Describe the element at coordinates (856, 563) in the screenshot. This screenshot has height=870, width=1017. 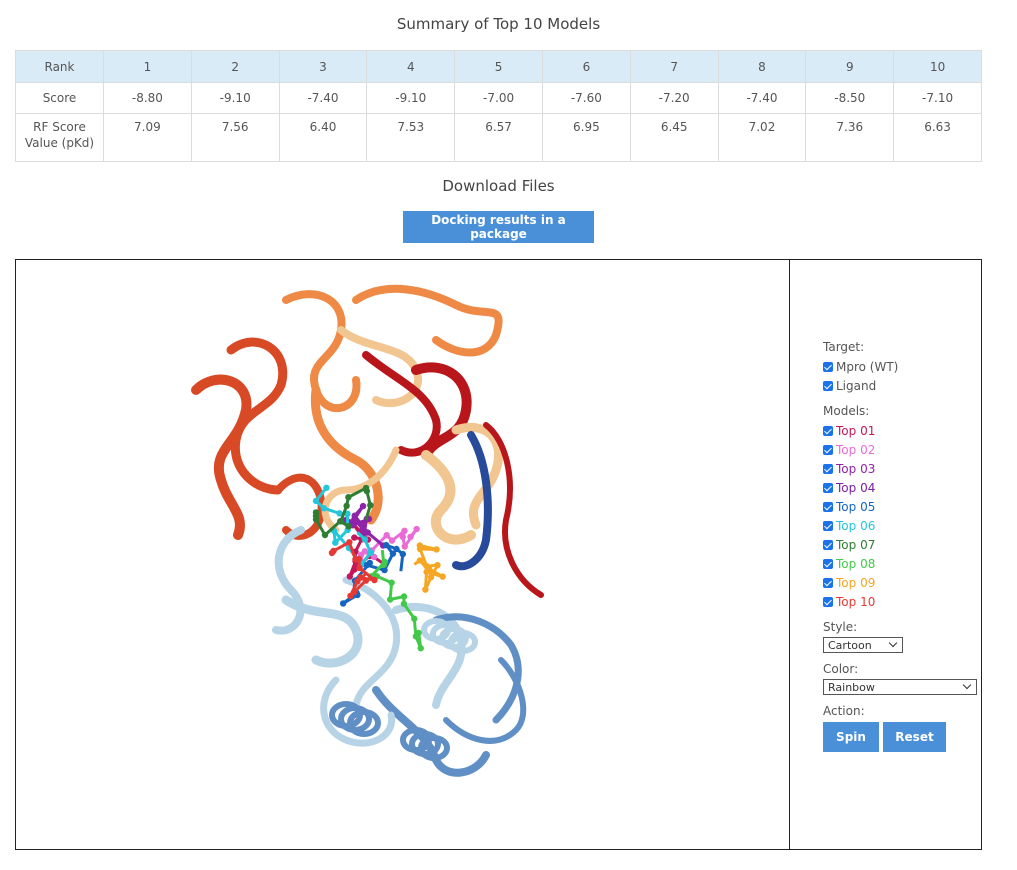
I see `model-checkbox-label: Top 08` at that location.